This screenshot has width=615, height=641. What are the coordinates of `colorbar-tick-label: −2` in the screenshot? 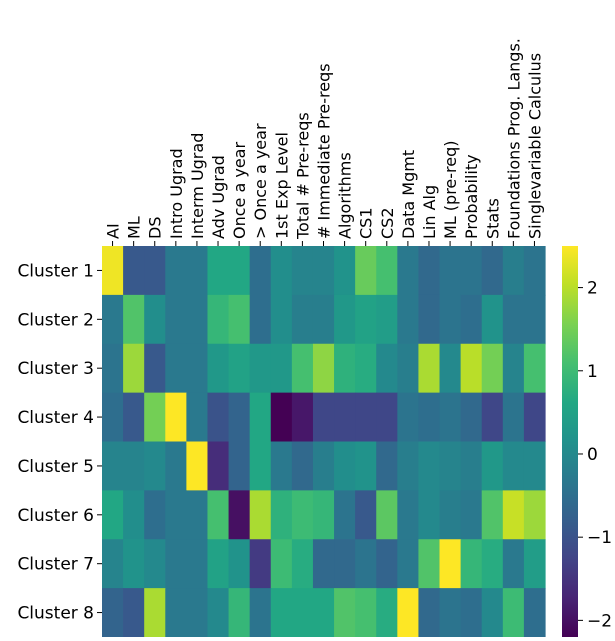 It's located at (599, 621).